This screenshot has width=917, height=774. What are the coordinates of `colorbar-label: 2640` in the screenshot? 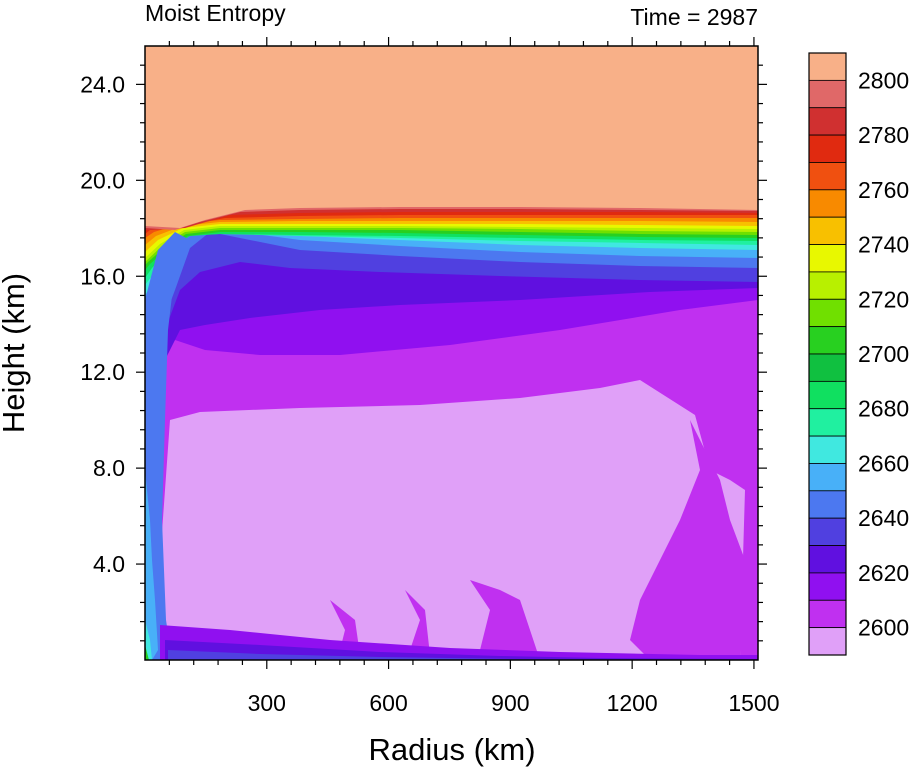 It's located at (883, 518).